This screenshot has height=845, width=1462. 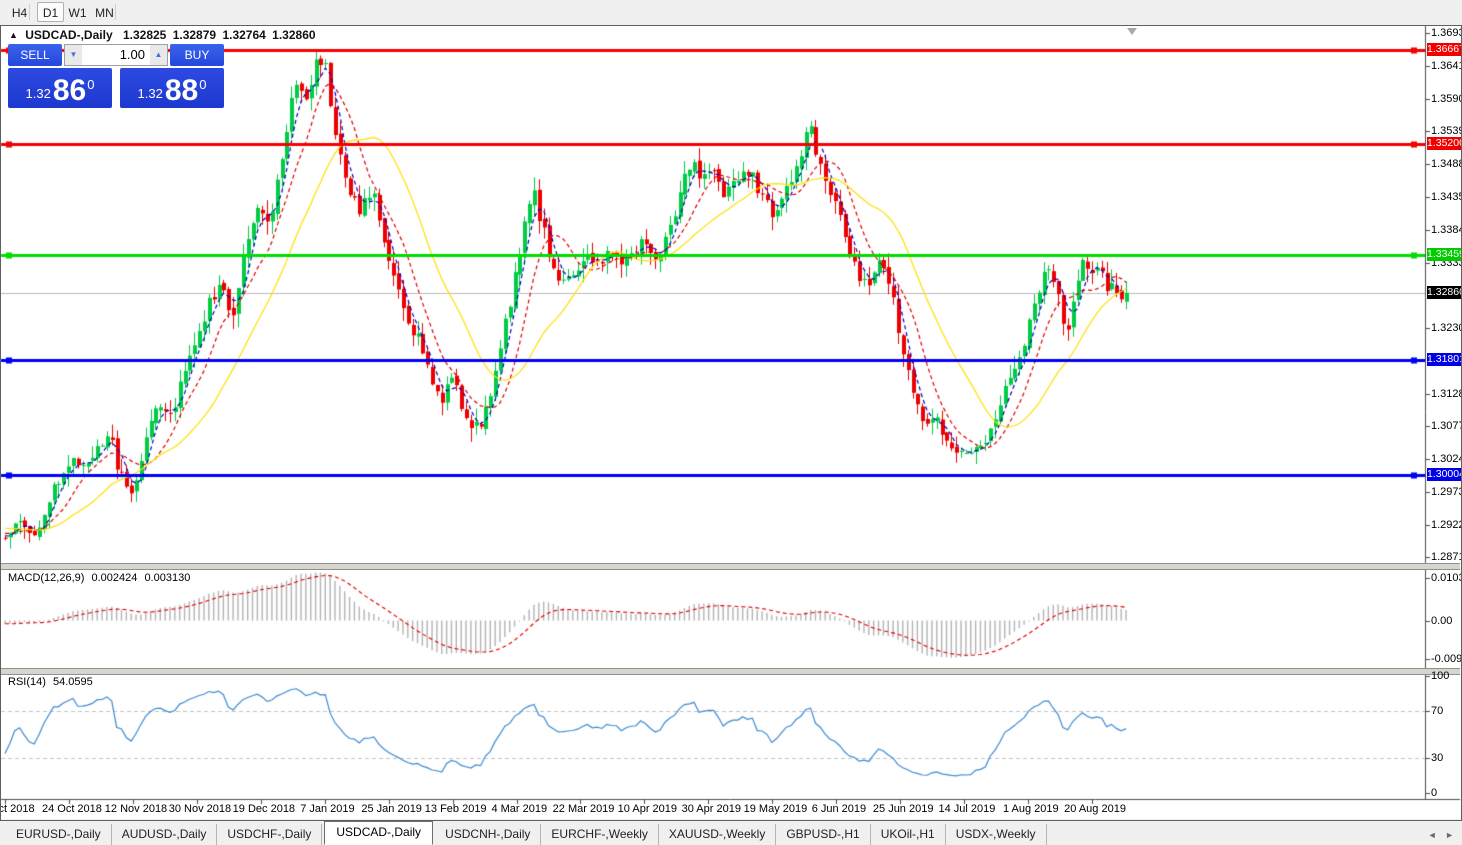 What do you see at coordinates (1446, 131) in the screenshot?
I see `price-axis-label: 1.35390` at bounding box center [1446, 131].